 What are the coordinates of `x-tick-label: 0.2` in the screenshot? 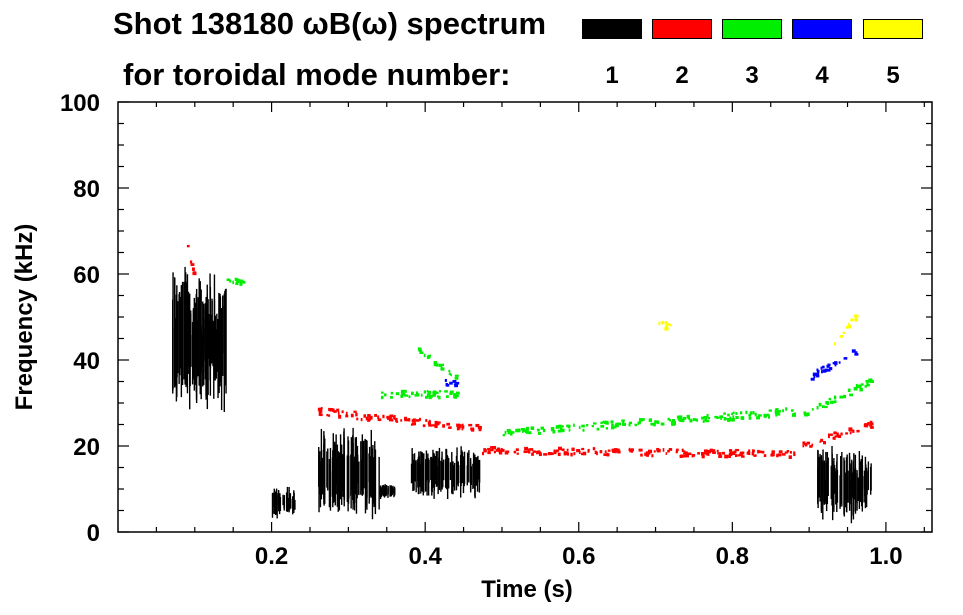 It's located at (271, 556).